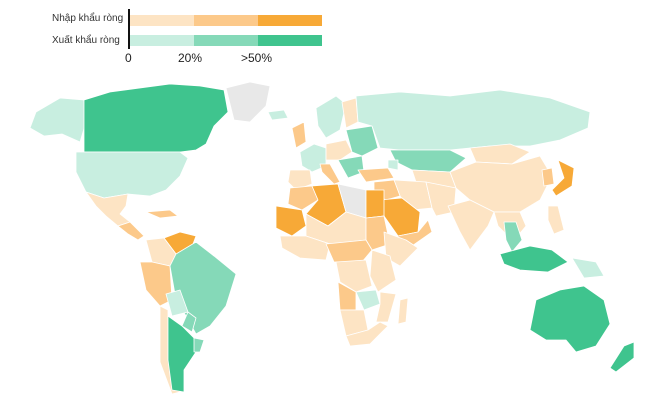  What do you see at coordinates (368, 300) in the screenshot?
I see `region-zambia` at bounding box center [368, 300].